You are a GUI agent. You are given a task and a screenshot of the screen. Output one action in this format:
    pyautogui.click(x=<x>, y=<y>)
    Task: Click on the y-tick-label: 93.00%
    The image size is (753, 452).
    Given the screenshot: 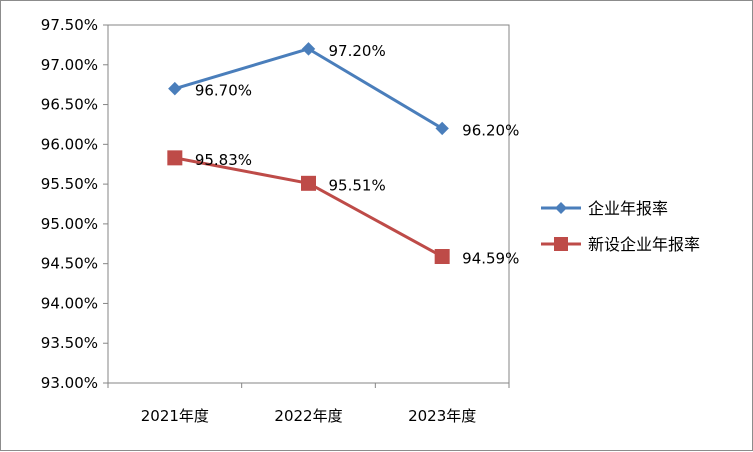 What is the action you would take?
    pyautogui.click(x=69, y=383)
    